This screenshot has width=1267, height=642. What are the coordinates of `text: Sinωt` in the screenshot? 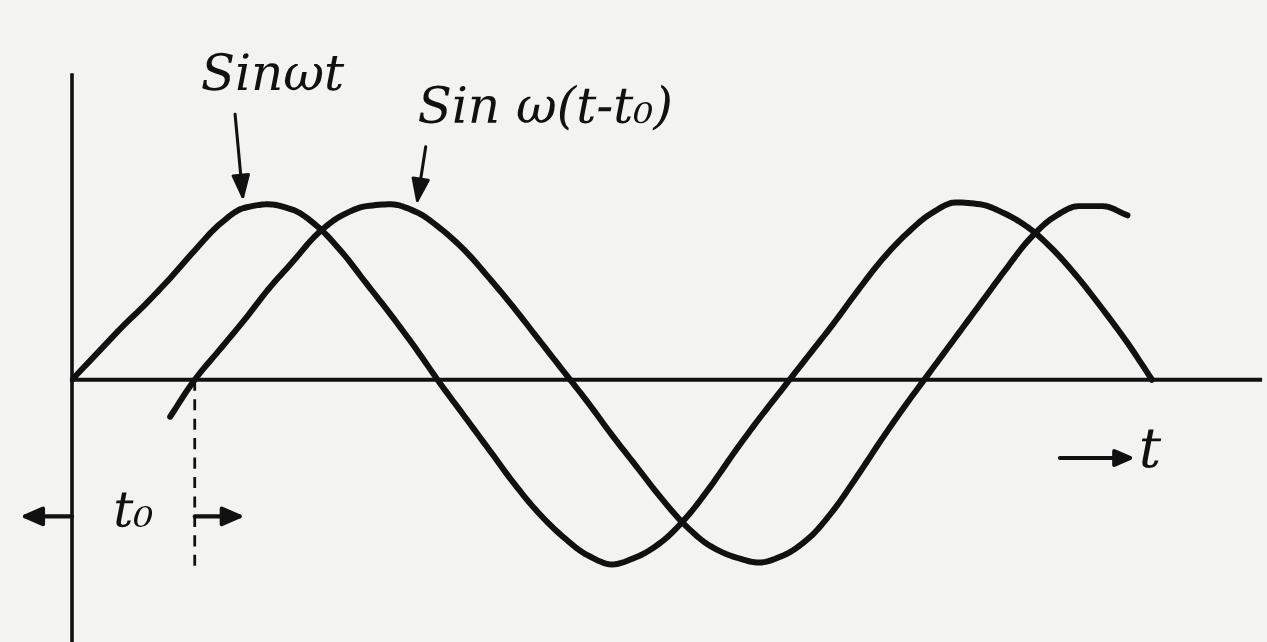 It's located at (273, 71).